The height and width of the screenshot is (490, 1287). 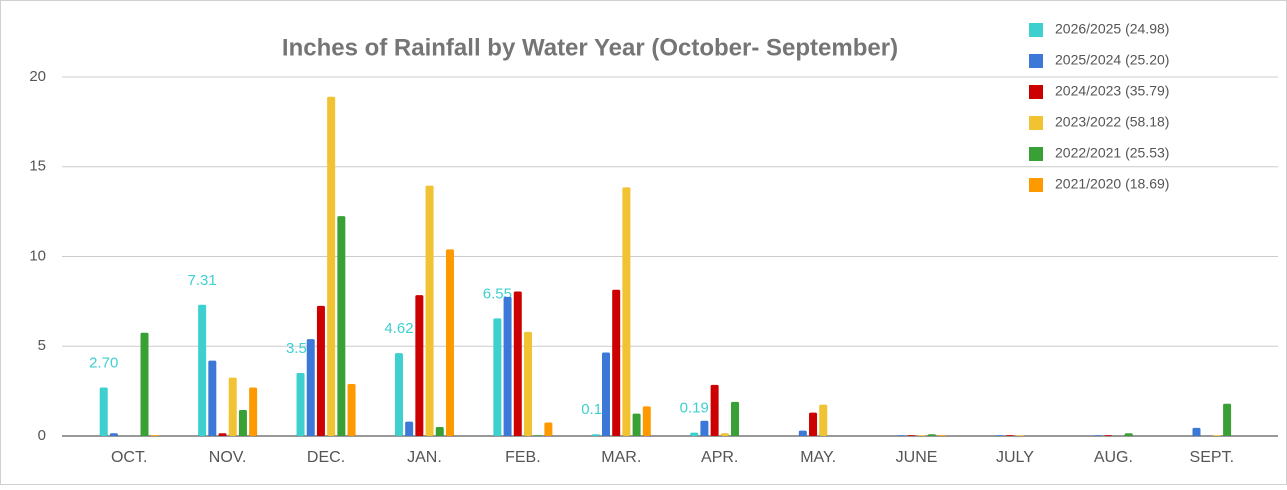 What do you see at coordinates (1112, 122) in the screenshot?
I see `legend-label: 2023/2022 (58.18)` at bounding box center [1112, 122].